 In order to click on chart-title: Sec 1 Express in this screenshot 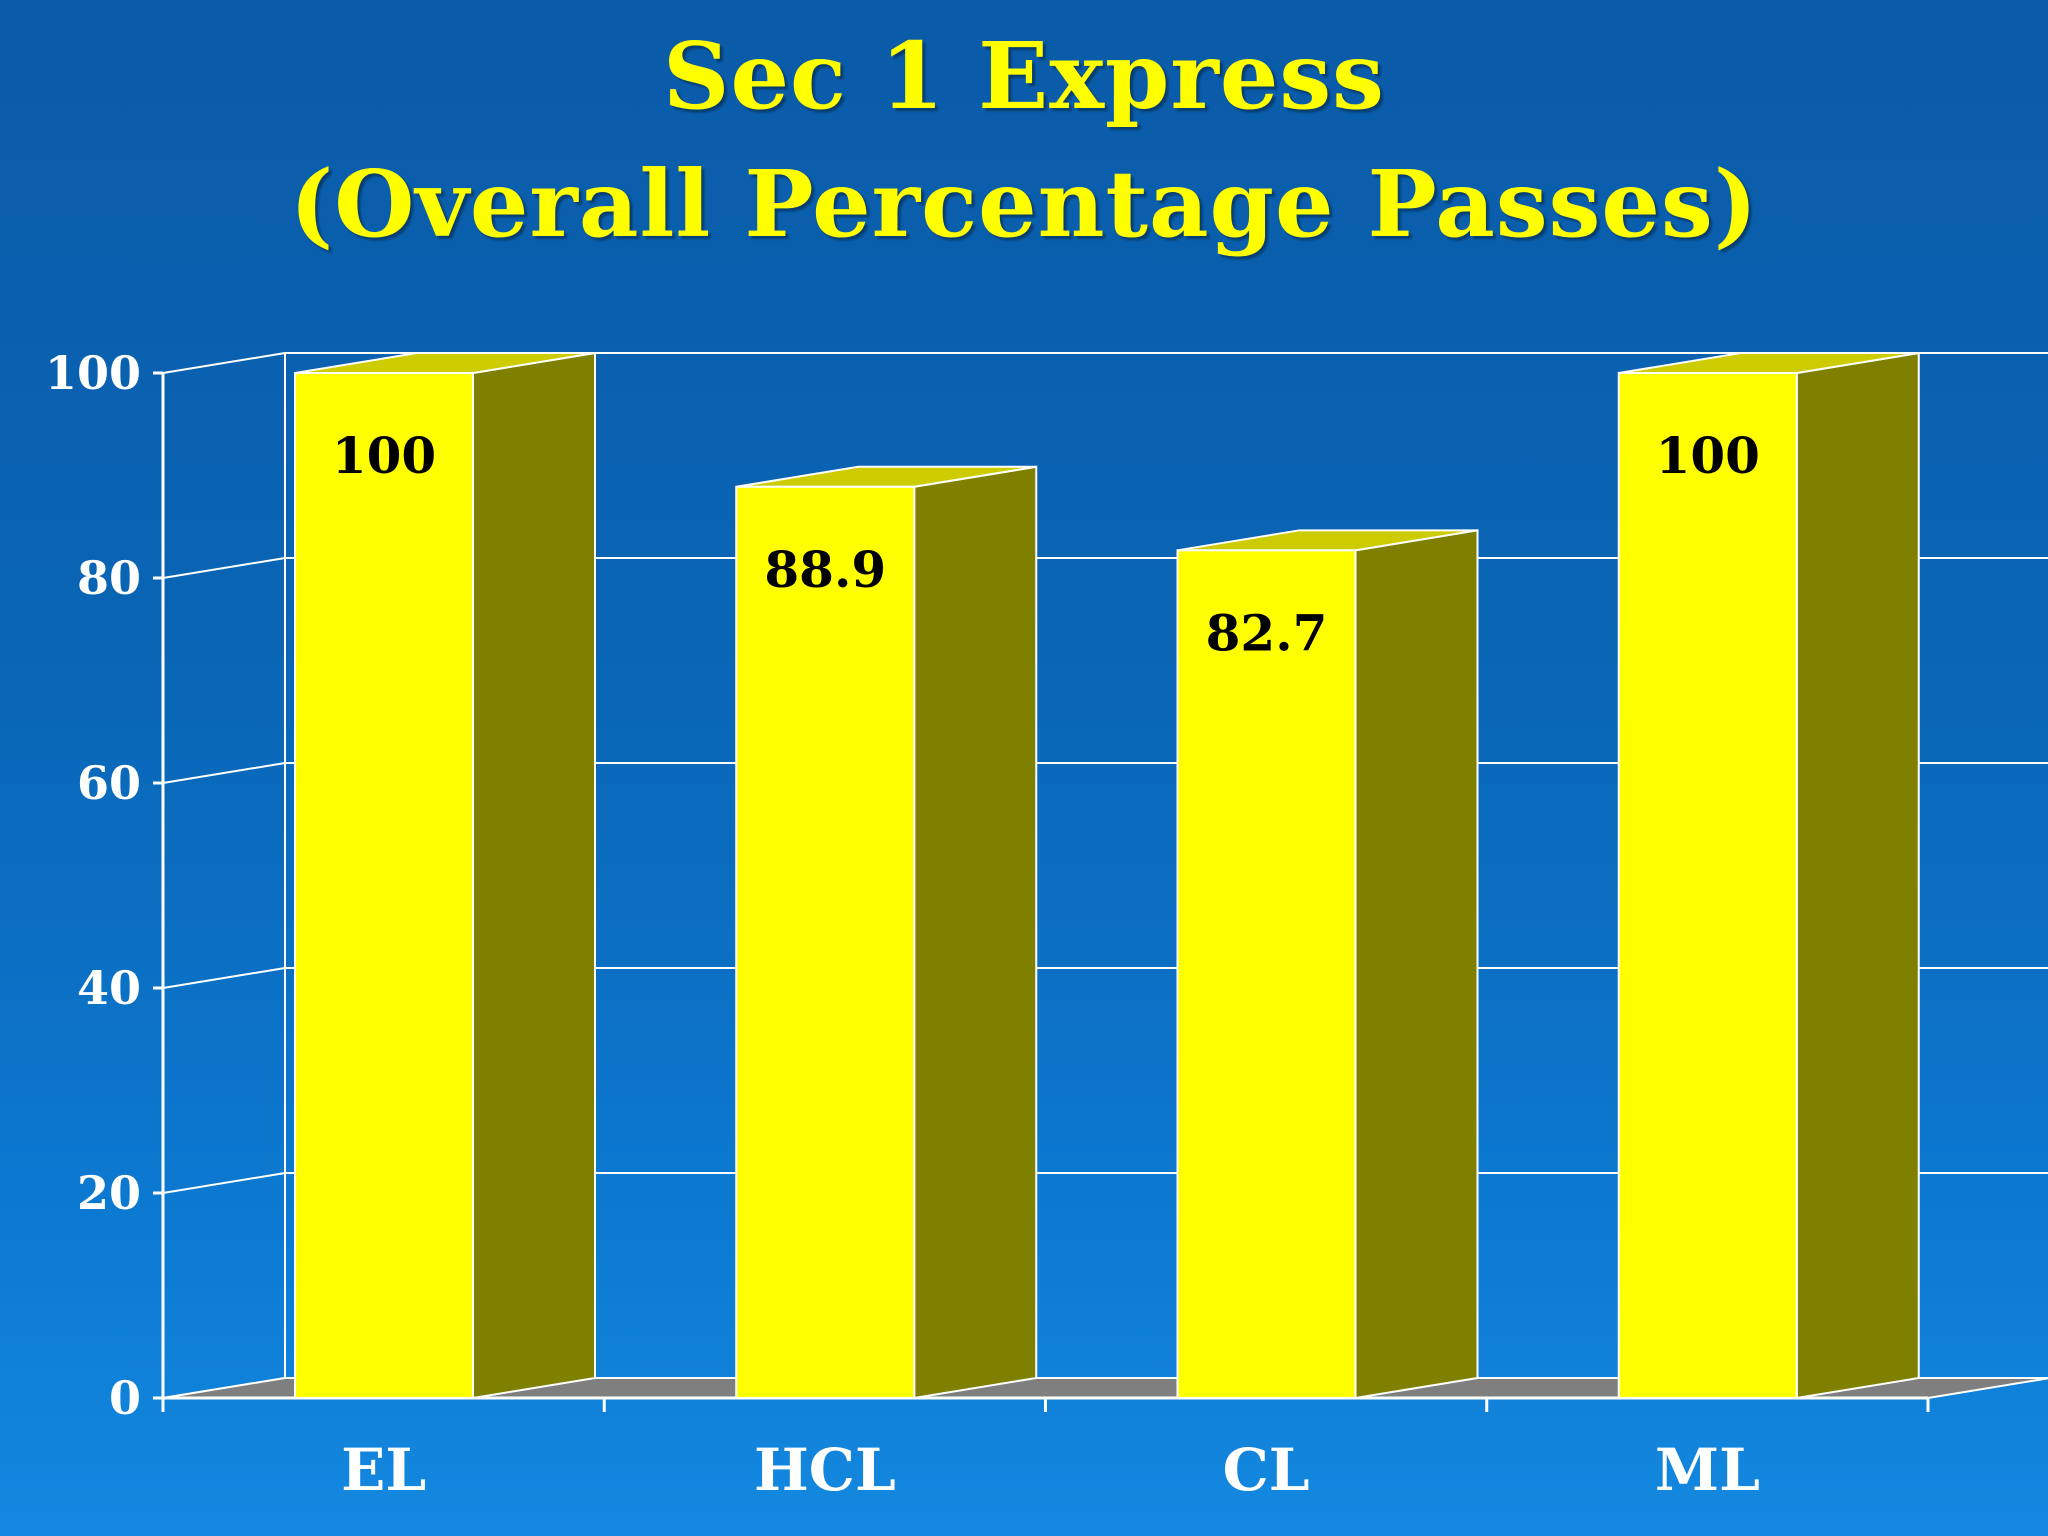, I will do `click(1024, 76)`.